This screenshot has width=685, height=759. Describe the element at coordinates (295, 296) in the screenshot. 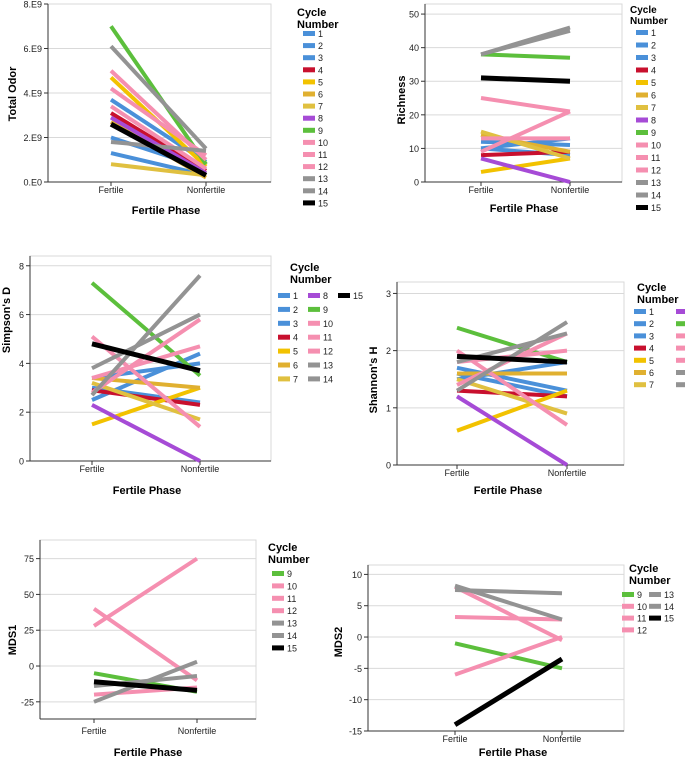

I see `legend-label-cycle-1: 1` at that location.